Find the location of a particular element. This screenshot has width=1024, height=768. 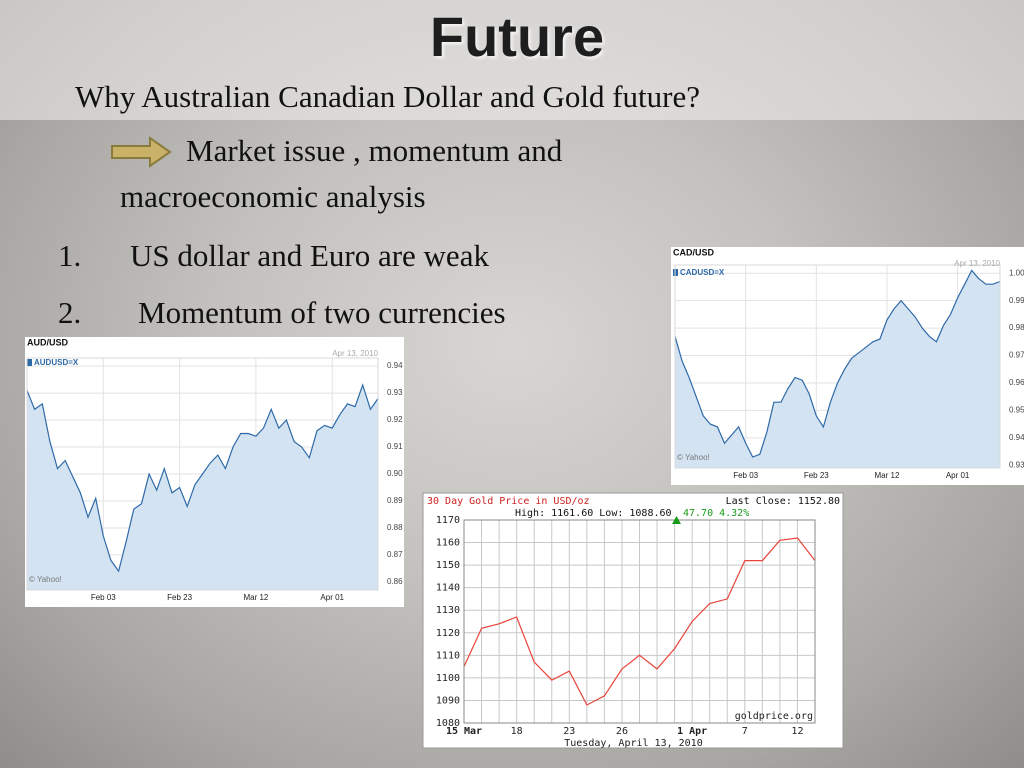

legend-label: AUDUSD=X is located at coordinates (56, 362).